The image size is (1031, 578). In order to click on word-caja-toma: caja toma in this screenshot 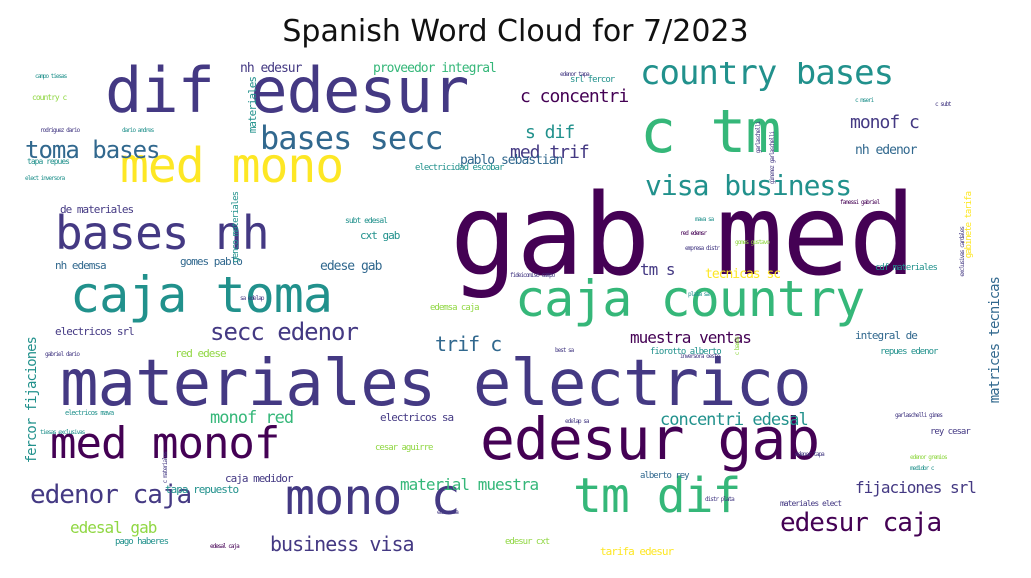, I will do `click(201, 295)`.